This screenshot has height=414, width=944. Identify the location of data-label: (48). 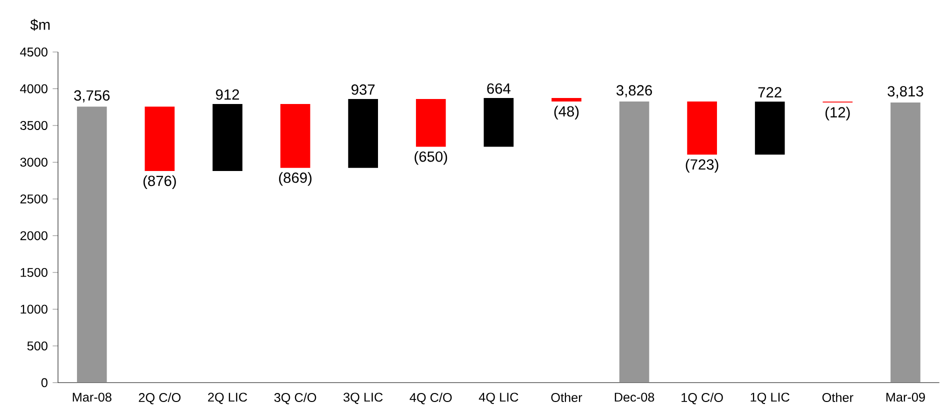
(566, 113).